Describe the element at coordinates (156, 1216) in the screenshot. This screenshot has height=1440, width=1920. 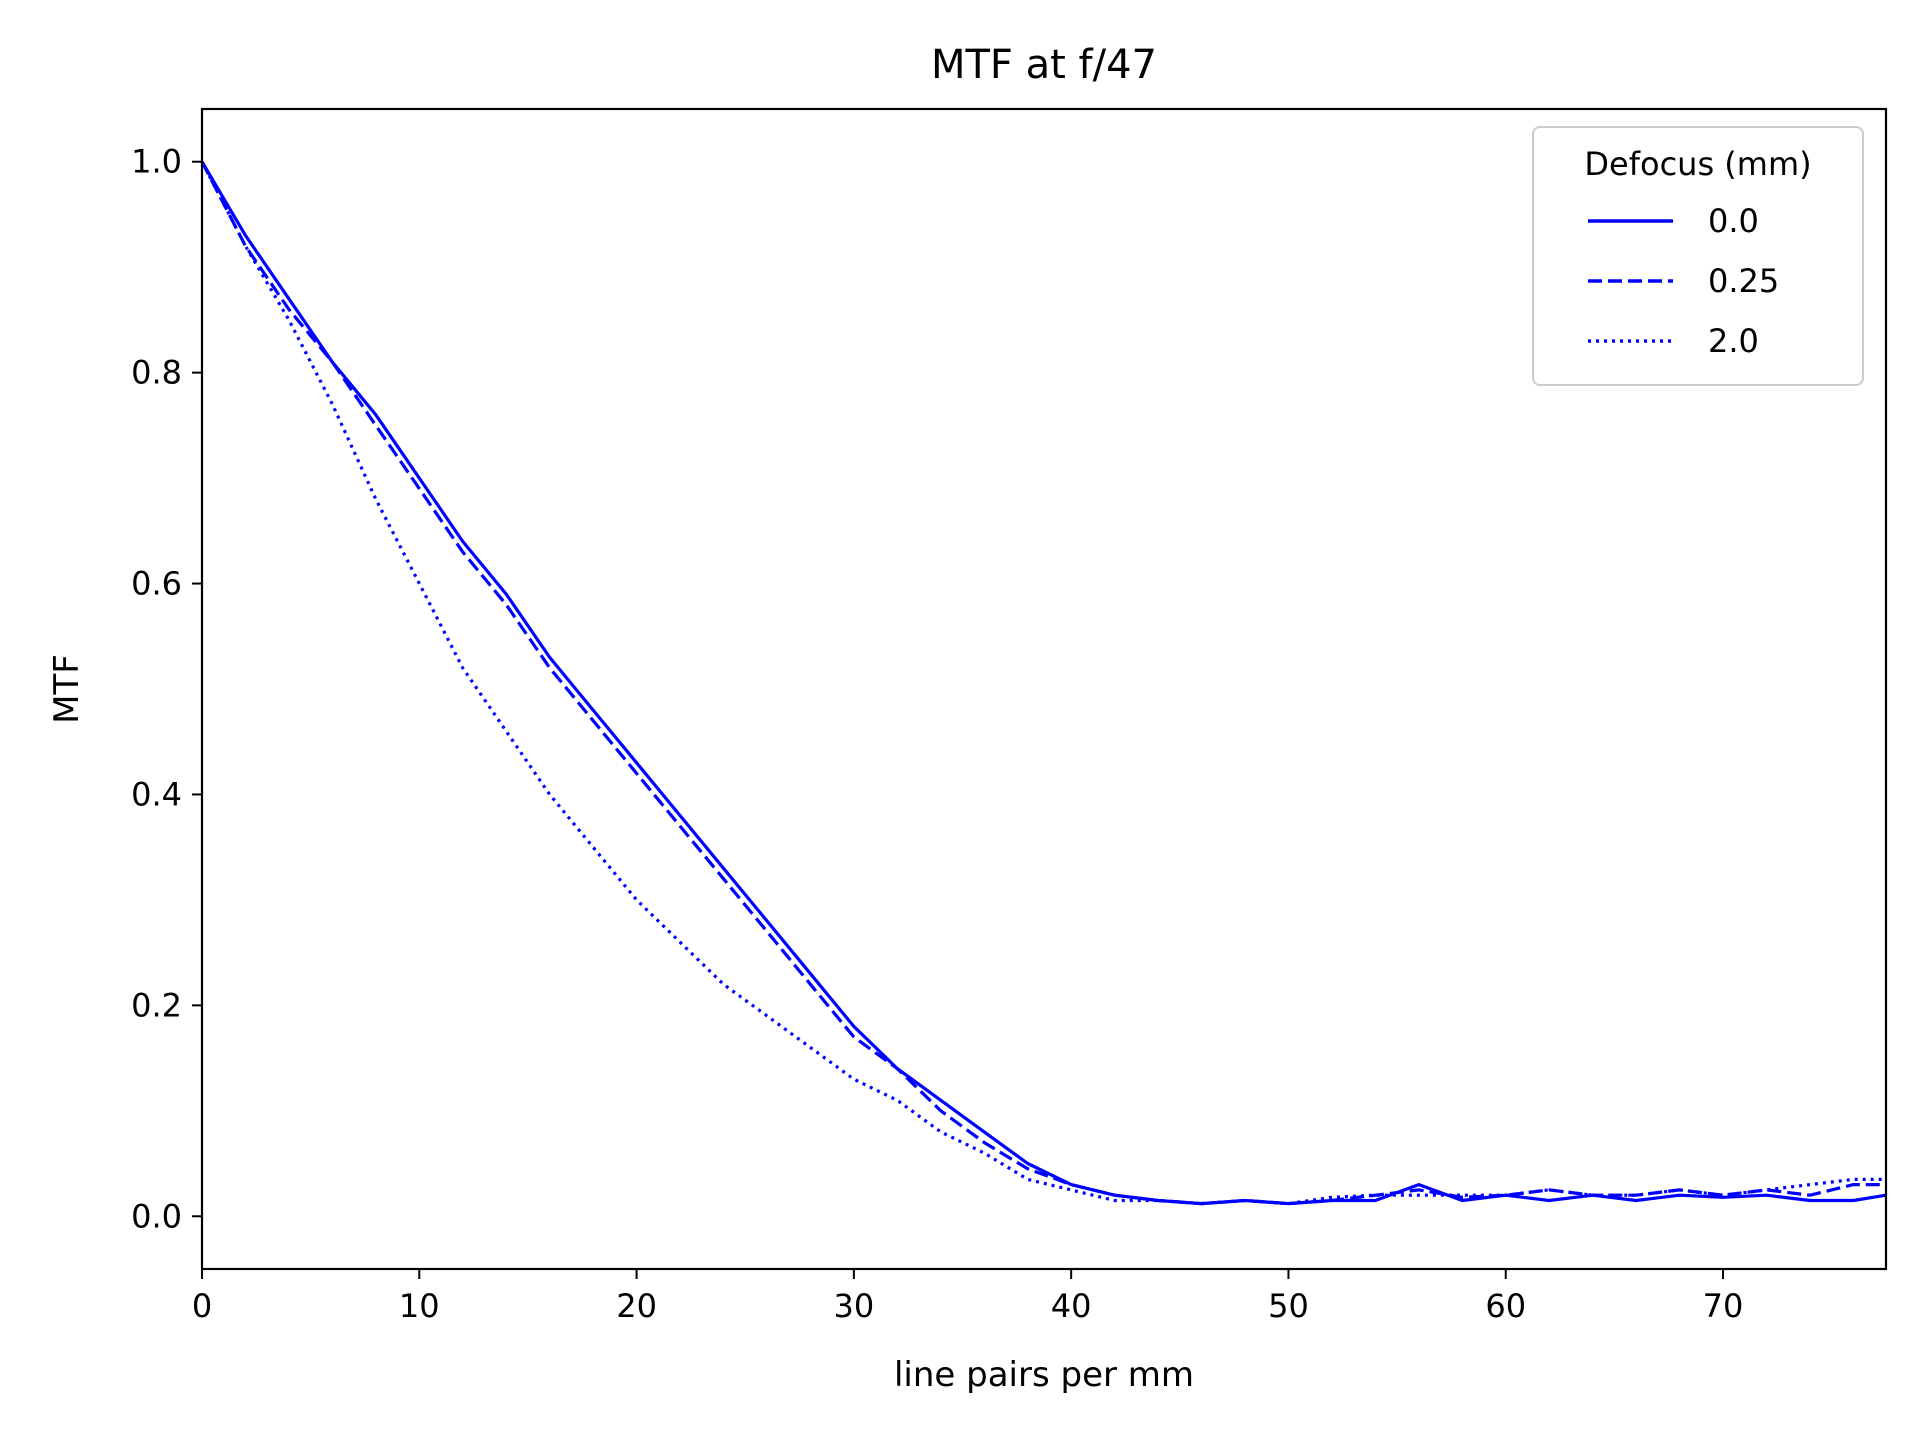
I see `y-tick-label: 0.0` at that location.